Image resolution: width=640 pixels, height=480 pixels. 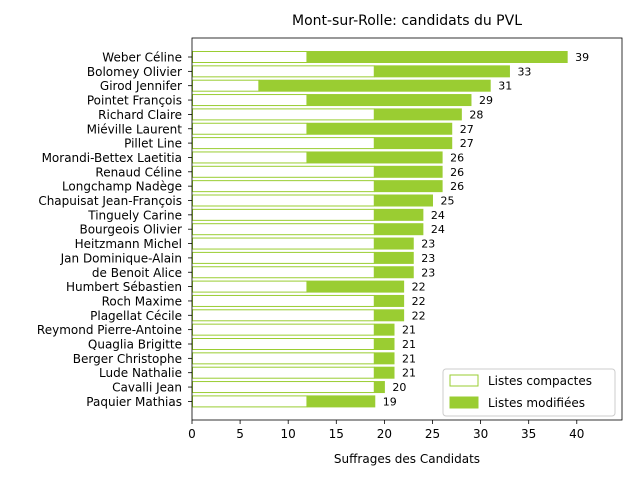 I want to click on candidate-label: Jan Dominique-Alain, so click(x=121, y=258).